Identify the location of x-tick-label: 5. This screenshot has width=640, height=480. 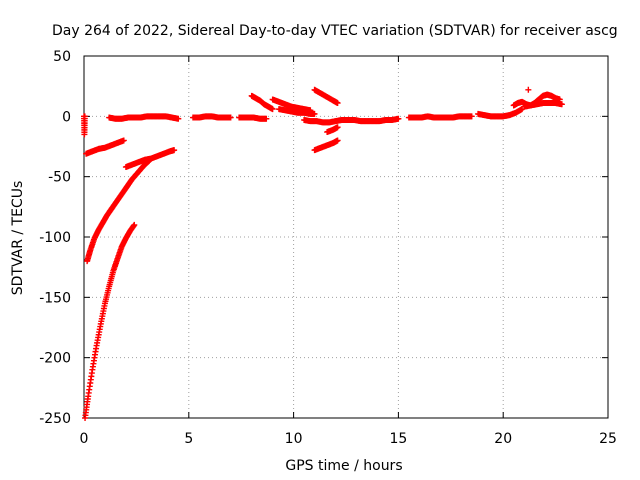
(188, 439).